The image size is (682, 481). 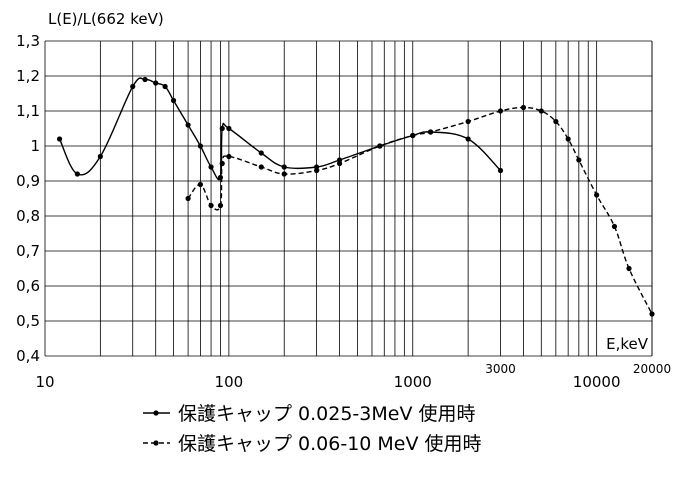 What do you see at coordinates (28, 41) in the screenshot?
I see `y-tick-label: 1,3` at bounding box center [28, 41].